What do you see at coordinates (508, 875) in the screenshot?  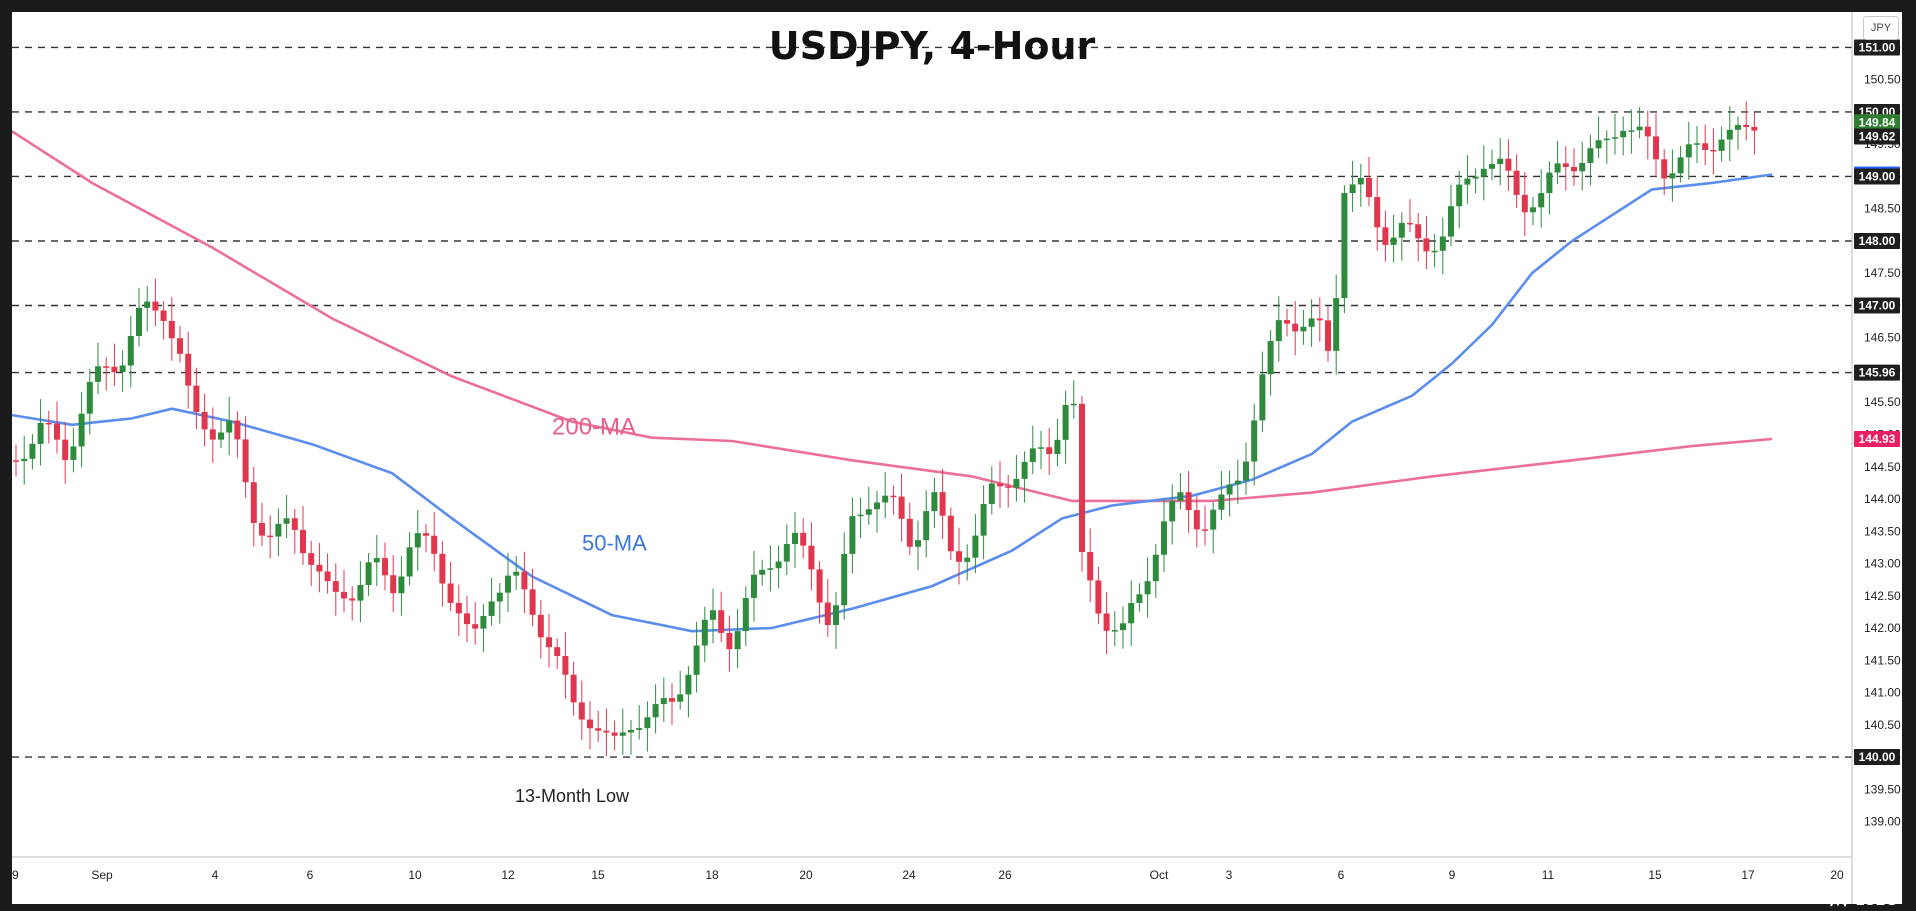 I see `x-tick-label: 12` at bounding box center [508, 875].